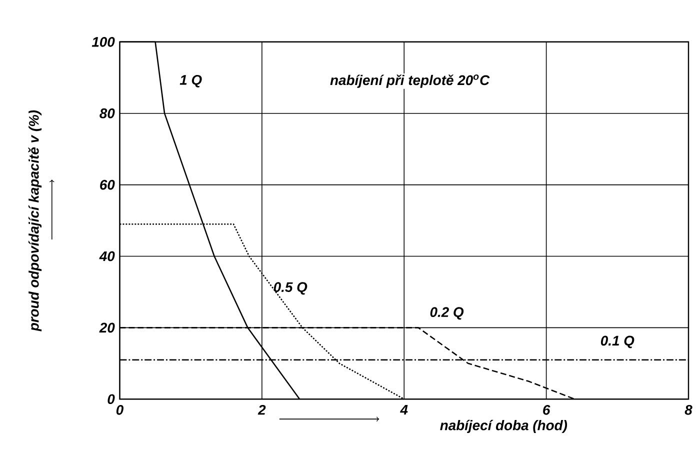 The image size is (697, 457). I want to click on y-tick-label: 40, so click(107, 256).